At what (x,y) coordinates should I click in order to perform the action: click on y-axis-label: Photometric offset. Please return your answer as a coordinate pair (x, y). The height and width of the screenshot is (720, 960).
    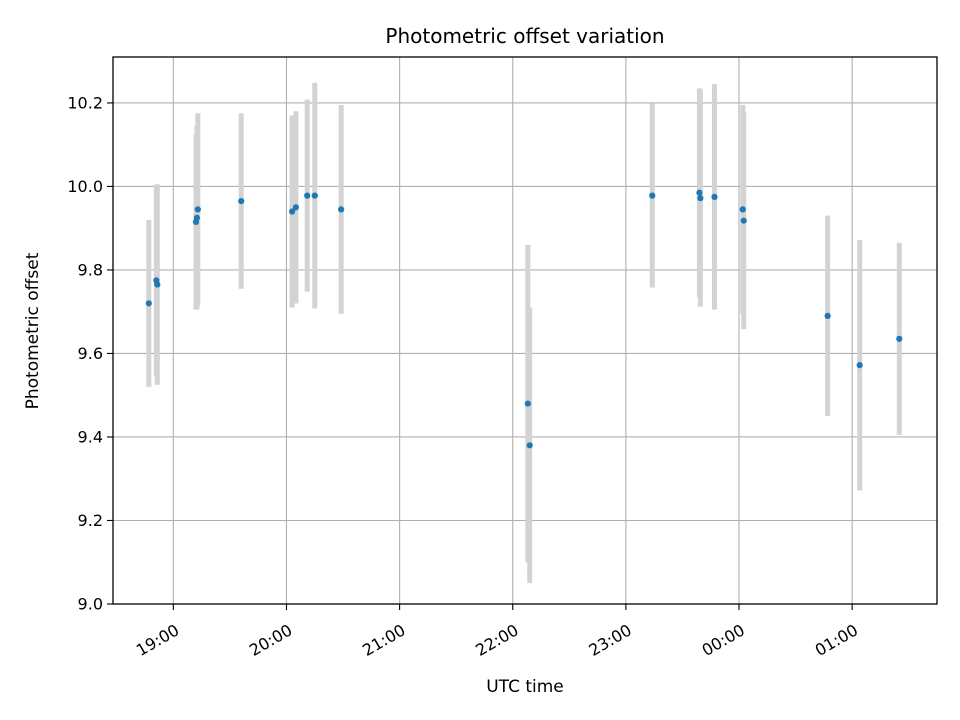
    Looking at the image, I should click on (33, 330).